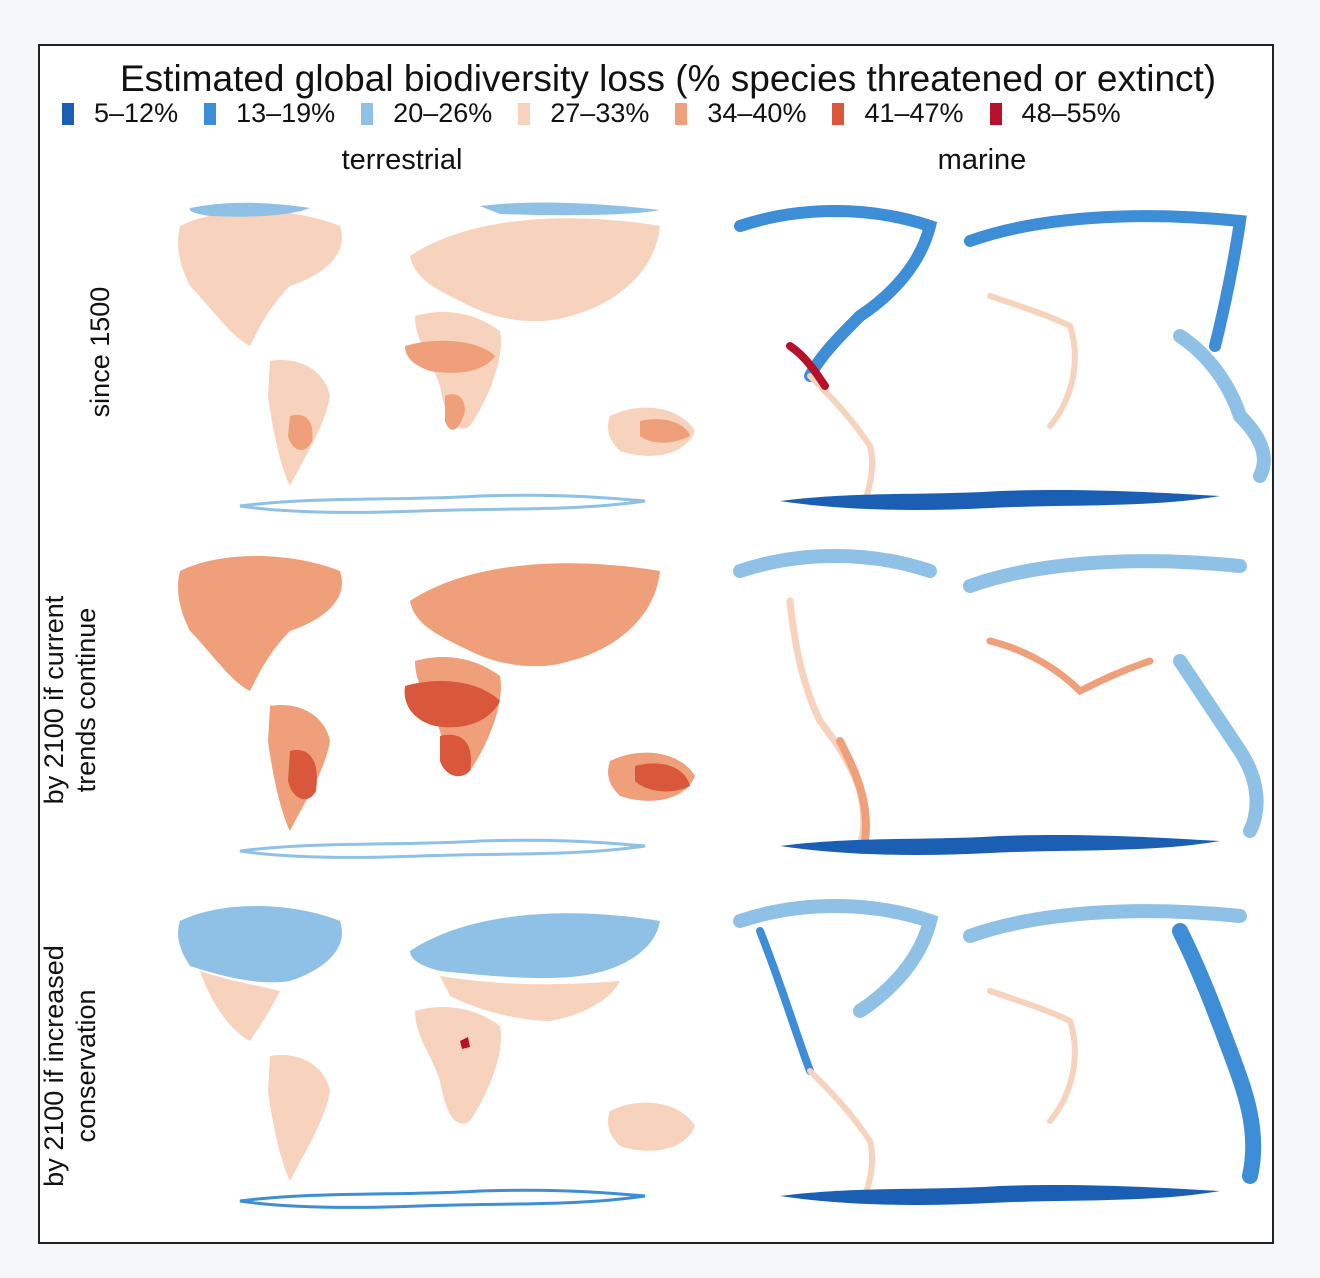  Describe the element at coordinates (465, 1043) in the screenshot. I see `hotspot` at that location.